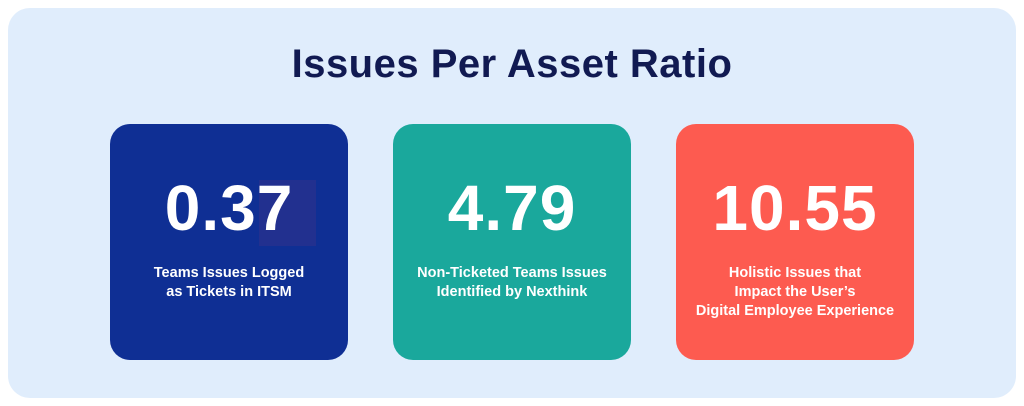 This screenshot has width=1024, height=406. What do you see at coordinates (795, 273) in the screenshot?
I see `label-line: Holistic Issues that` at bounding box center [795, 273].